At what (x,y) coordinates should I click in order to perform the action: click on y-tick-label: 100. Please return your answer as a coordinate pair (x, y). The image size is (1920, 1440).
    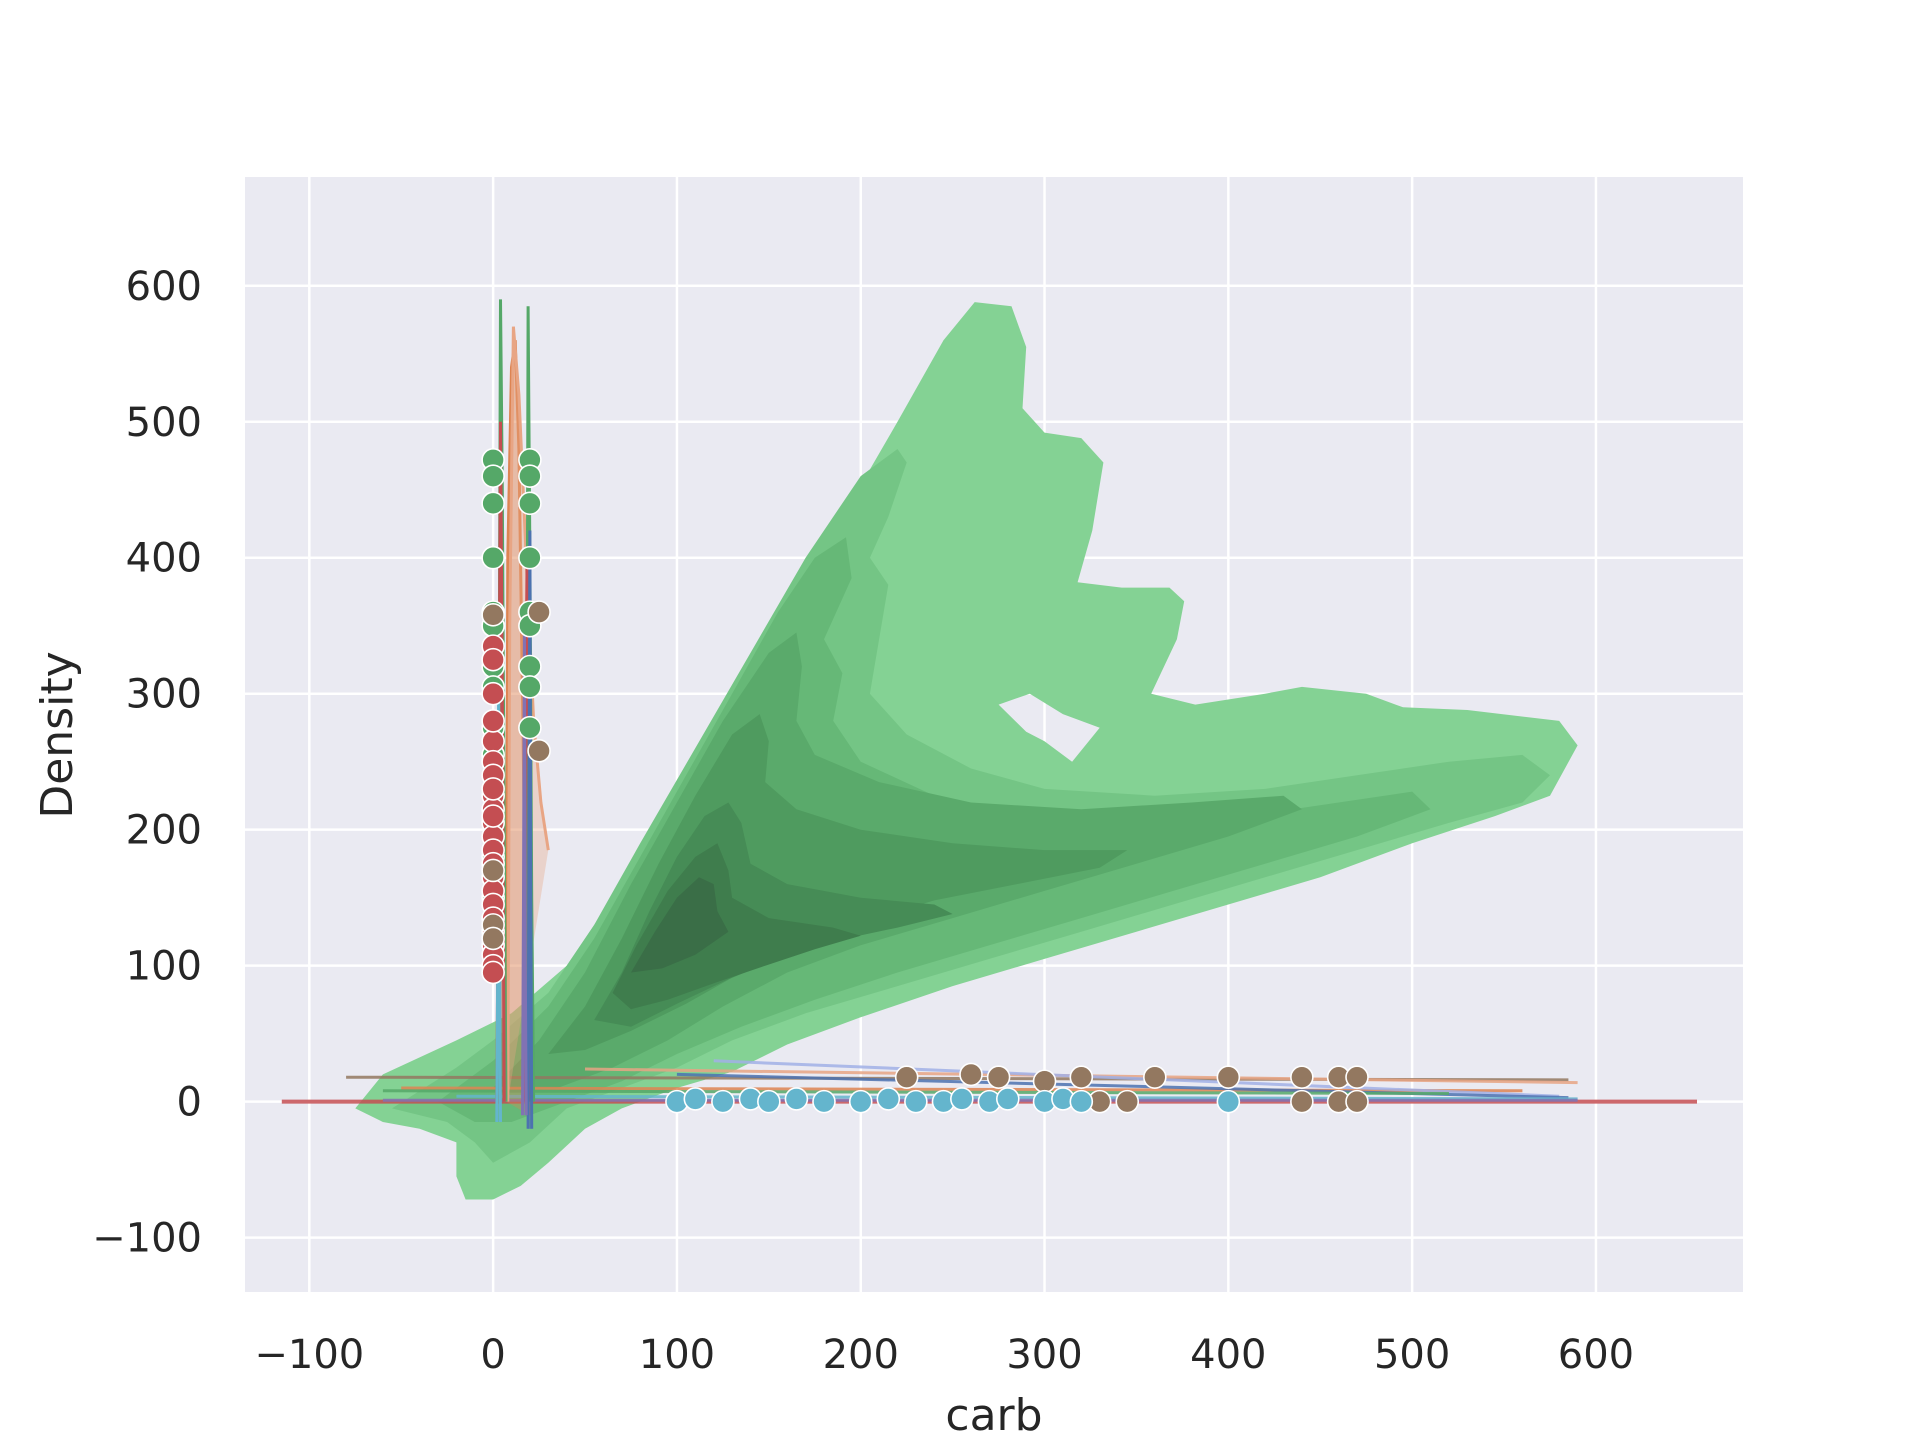
    Looking at the image, I should click on (164, 967).